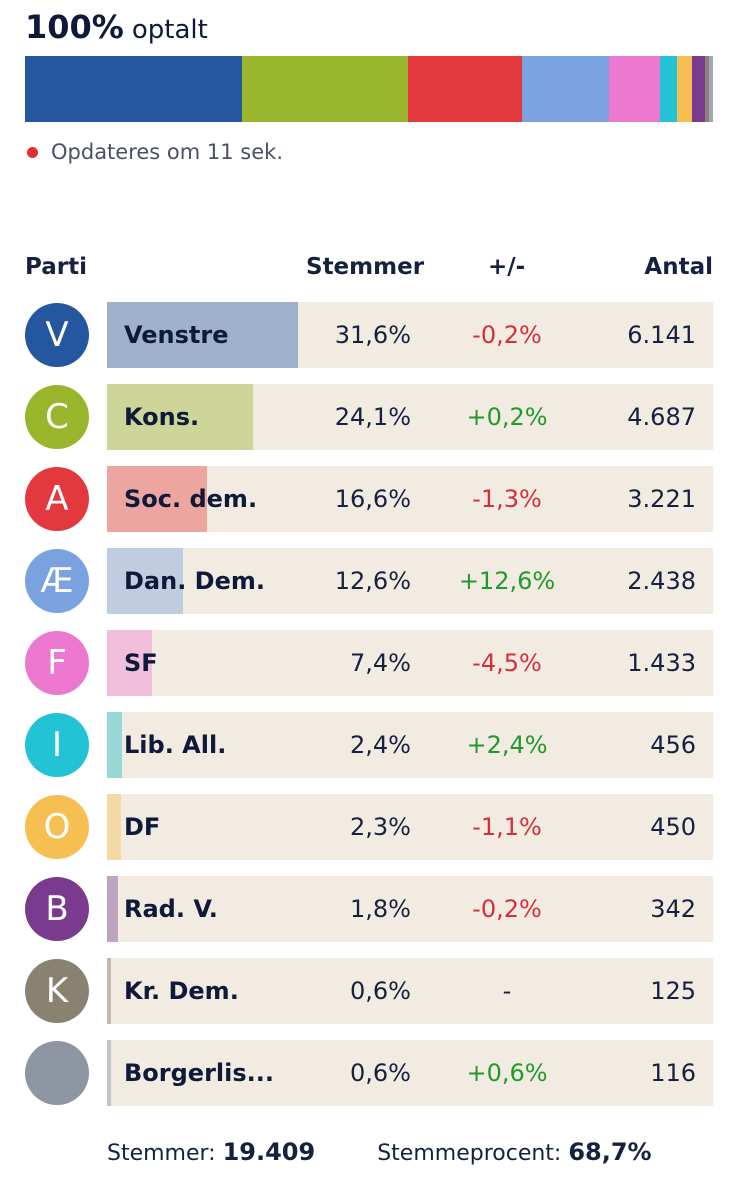 This screenshot has width=738, height=1200. Describe the element at coordinates (365, 267) in the screenshot. I see `header-votes: Stemmer` at that location.